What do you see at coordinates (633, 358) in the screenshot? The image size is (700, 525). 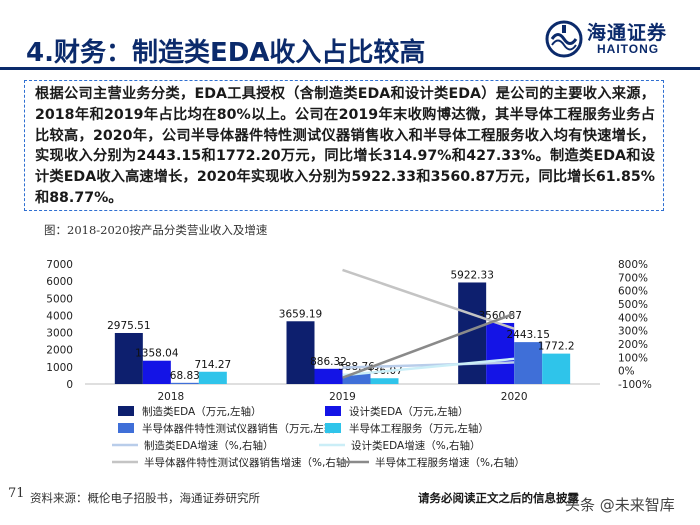 I see `right-axis-tick-label: 100%` at bounding box center [633, 358].